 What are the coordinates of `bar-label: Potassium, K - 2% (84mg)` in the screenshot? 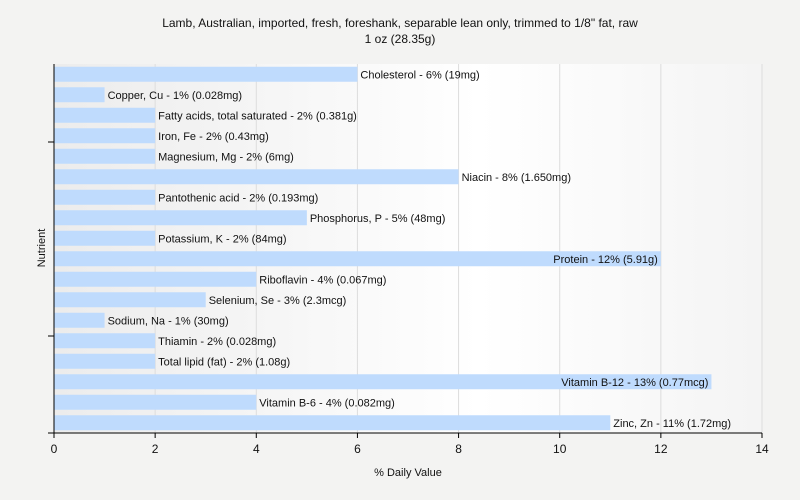 It's located at (222, 239).